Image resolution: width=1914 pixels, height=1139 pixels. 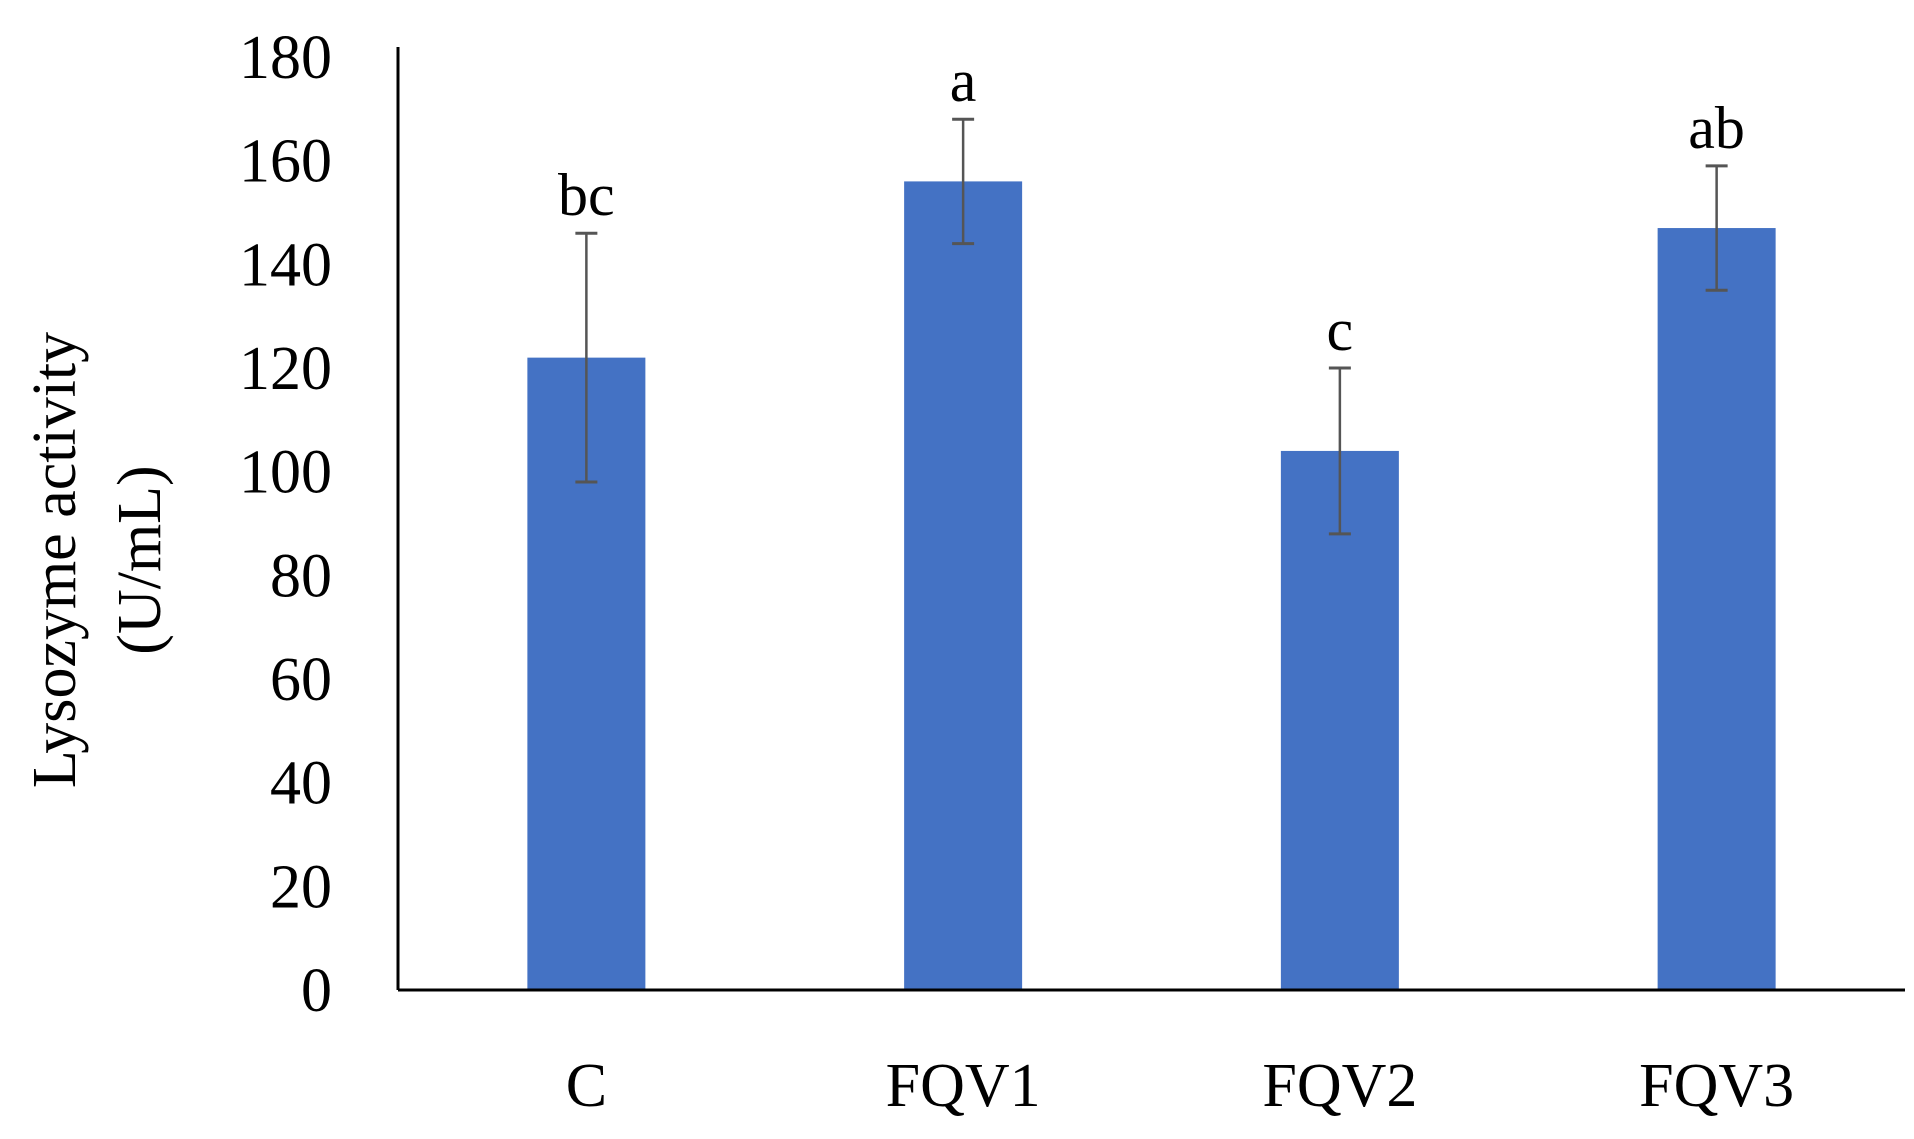 What do you see at coordinates (97, 560) in the screenshot?
I see `y-axis-title: Lysozyme activity (U/mL)` at bounding box center [97, 560].